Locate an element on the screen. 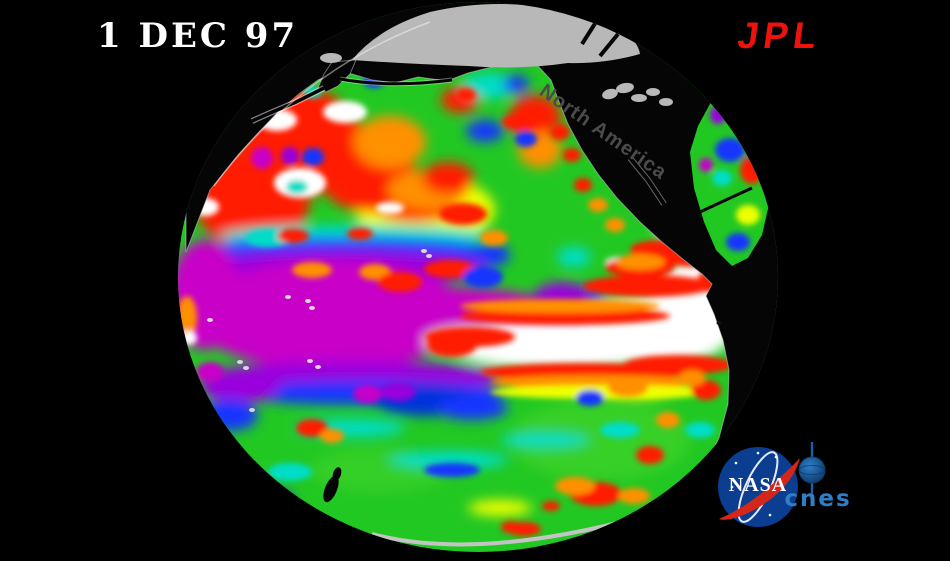 Image resolution: width=950 pixels, height=561 pixels. nasa-meatball-icon is located at coordinates (759, 487).